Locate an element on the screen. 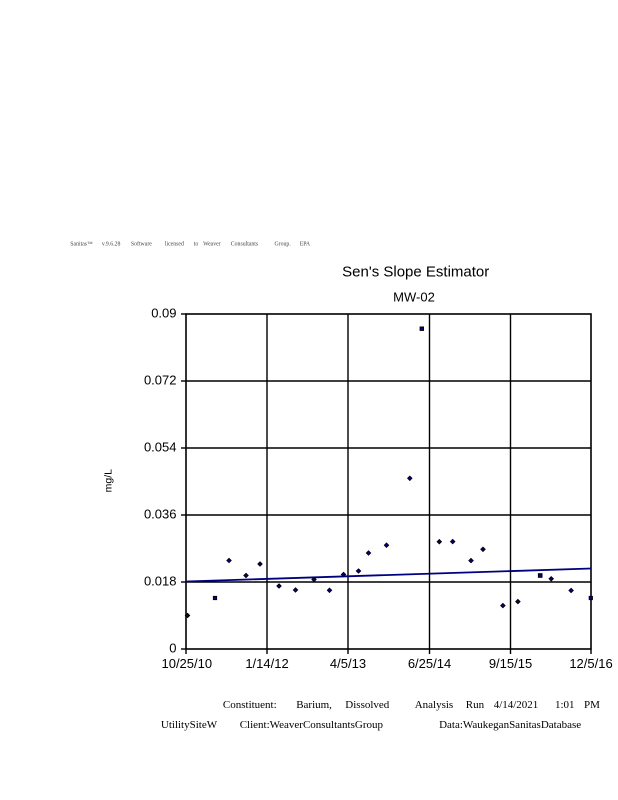 This screenshot has width=618, height=800. svg-text: UtilitySiteW is located at coordinates (189, 725).